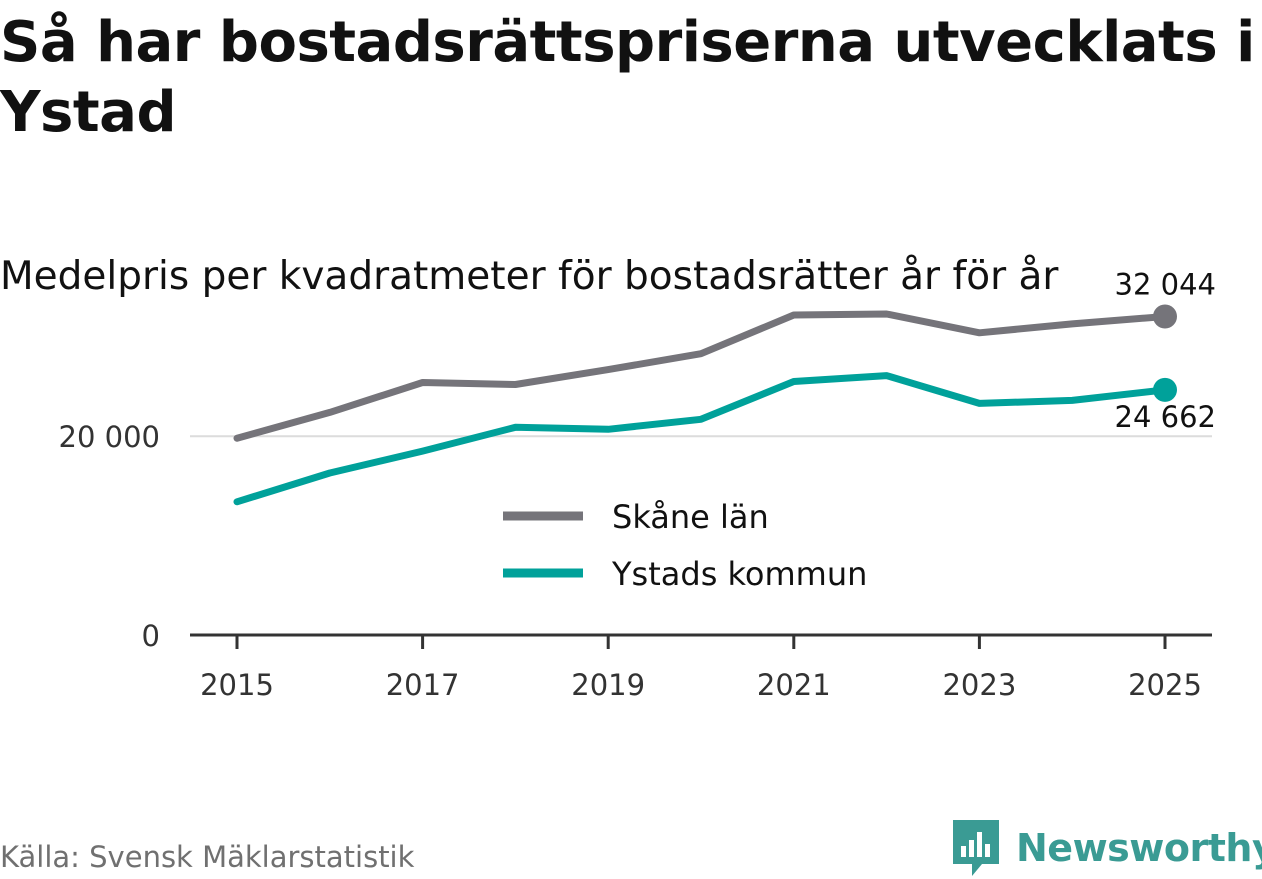 This screenshot has height=879, width=1262. What do you see at coordinates (701, 667) in the screenshot?
I see `x-axis: 2015 2017 2019 2021 2023 2025` at bounding box center [701, 667].